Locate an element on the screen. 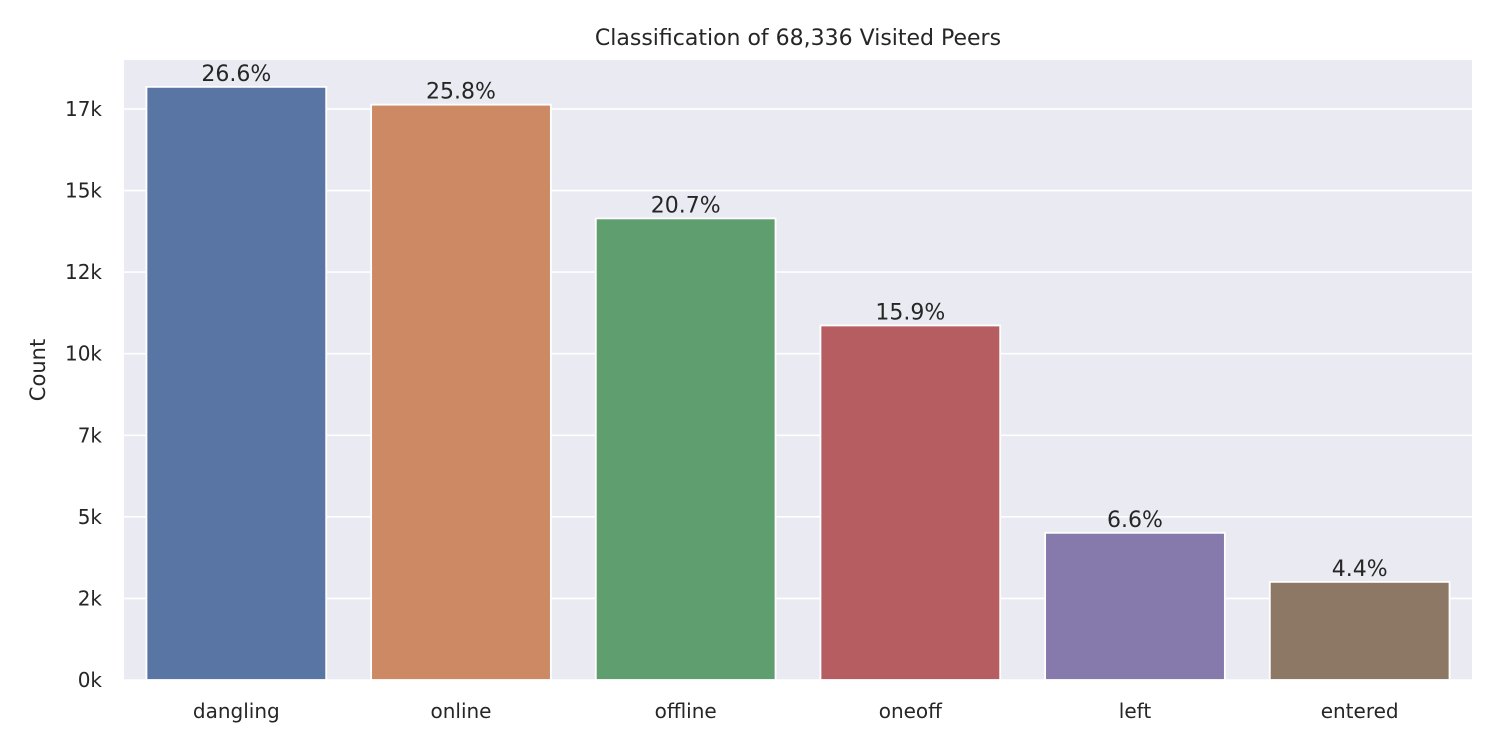 This screenshot has height=750, width=1500. x-tick-labels: dangling online offline oneoff left entered is located at coordinates (796, 711).